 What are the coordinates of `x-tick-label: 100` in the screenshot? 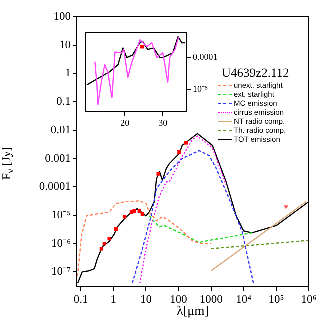 It's located at (179, 300).